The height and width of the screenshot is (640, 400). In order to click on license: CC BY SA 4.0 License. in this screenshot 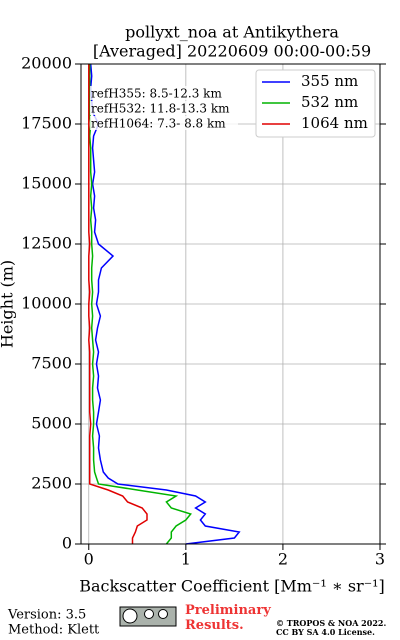, I will do `click(325, 632)`.